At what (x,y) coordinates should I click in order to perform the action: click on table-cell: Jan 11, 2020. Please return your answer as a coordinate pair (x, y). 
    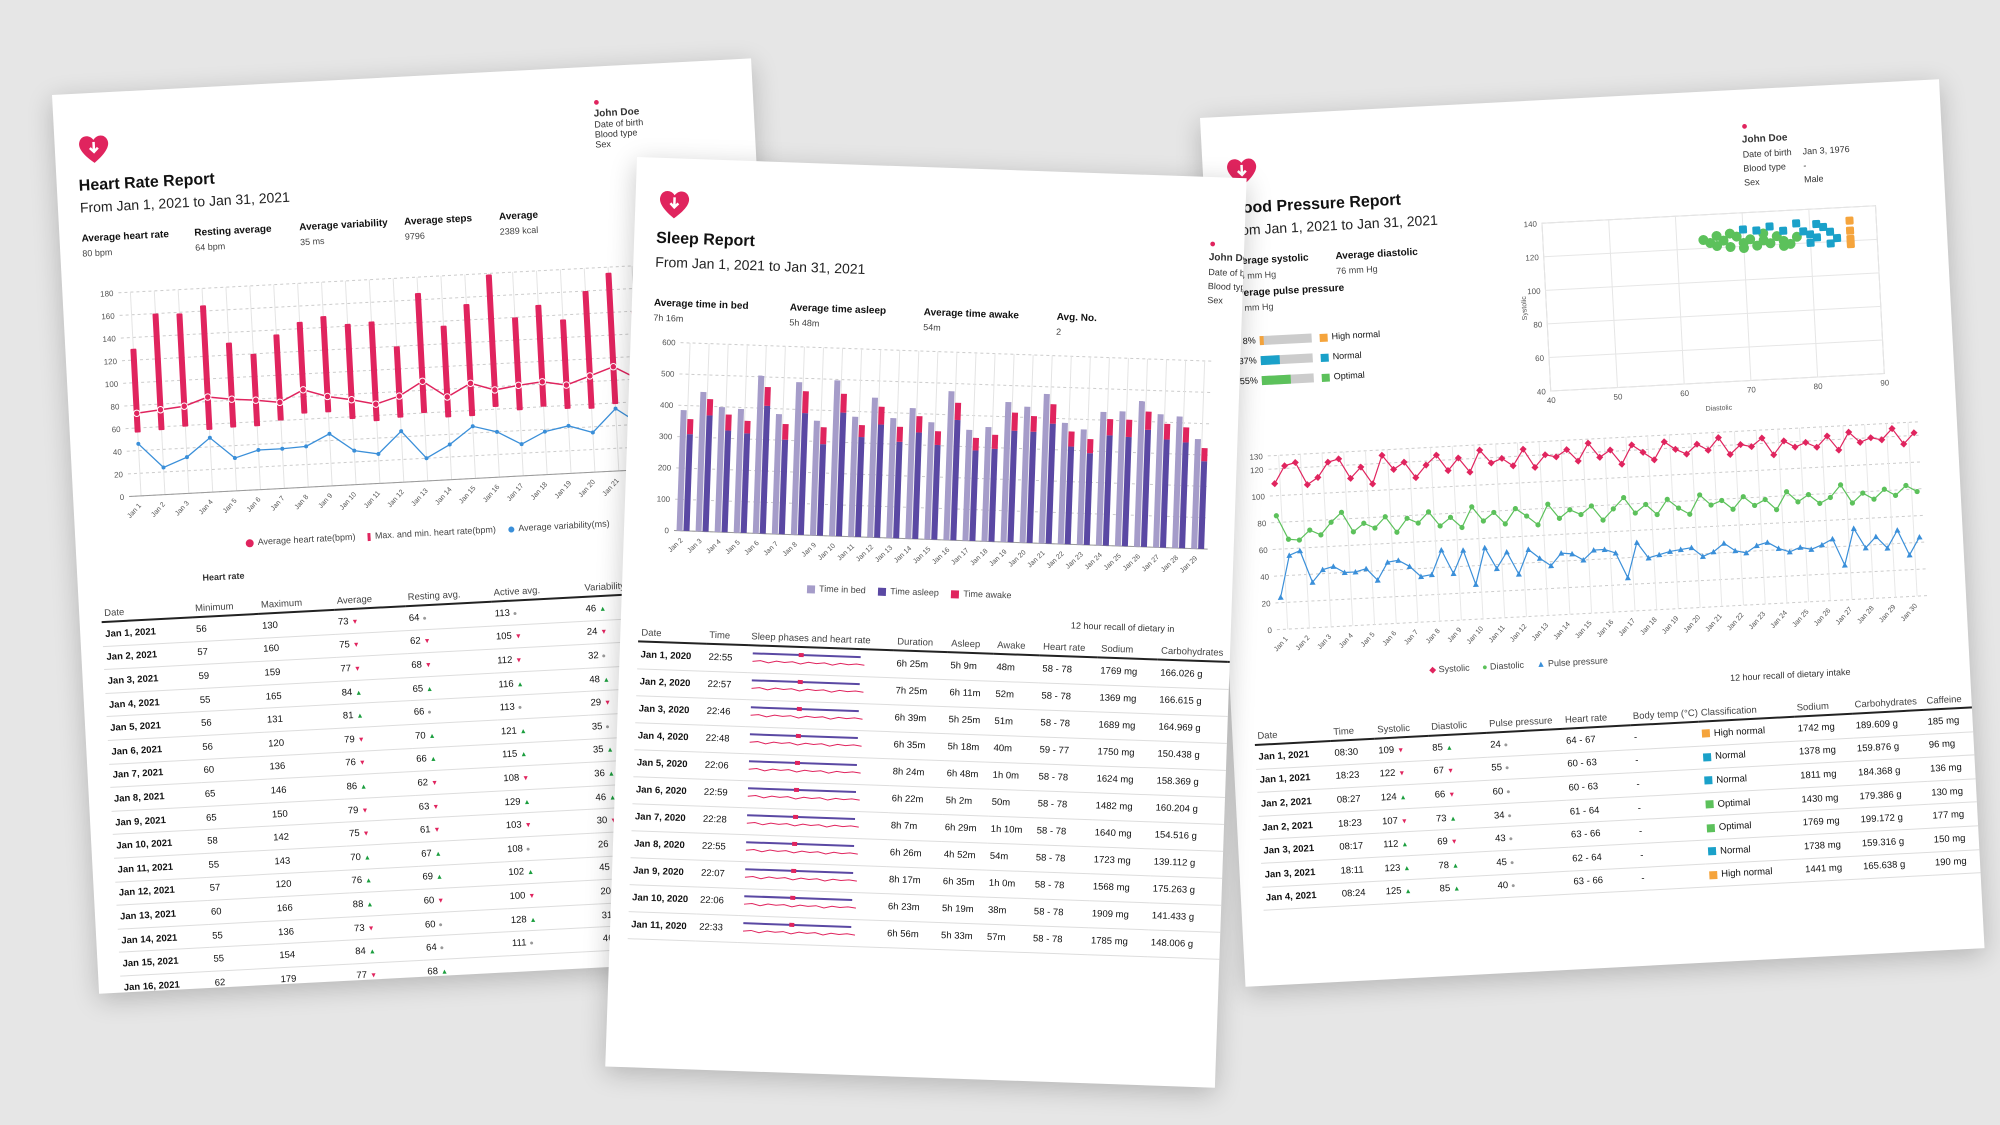
    Looking at the image, I should click on (662, 926).